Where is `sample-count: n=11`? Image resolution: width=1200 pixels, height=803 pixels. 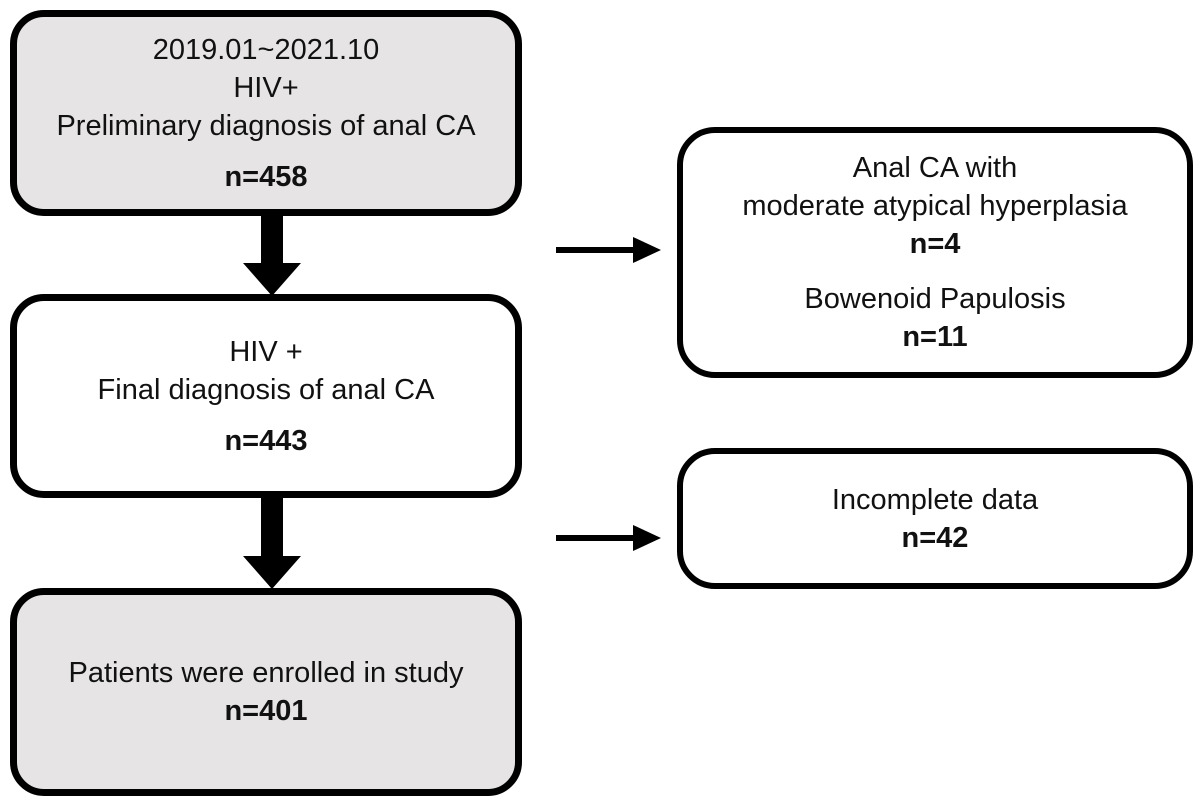 sample-count: n=11 is located at coordinates (935, 337).